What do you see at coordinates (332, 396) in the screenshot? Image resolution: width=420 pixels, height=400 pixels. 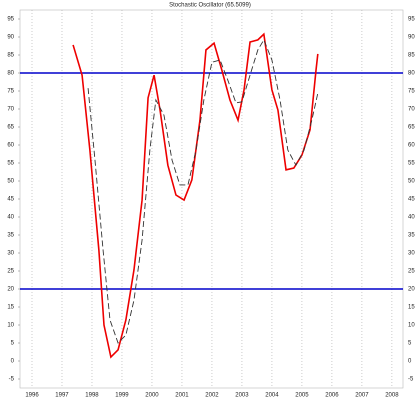 I see `x-tick-label: 2006` at bounding box center [332, 396].